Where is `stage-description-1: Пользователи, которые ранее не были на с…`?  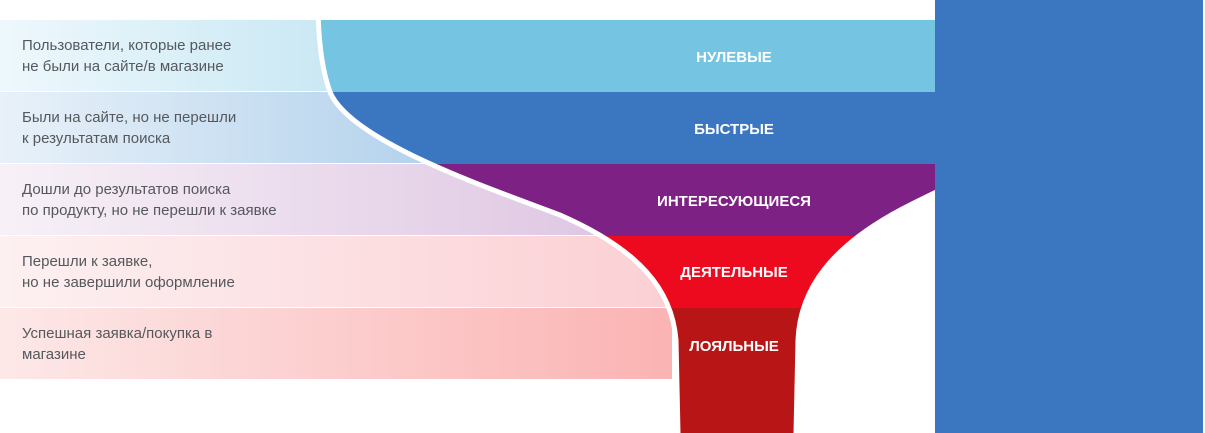
stage-description-1: Пользователи, которые ранее не были на с… is located at coordinates (127, 56).